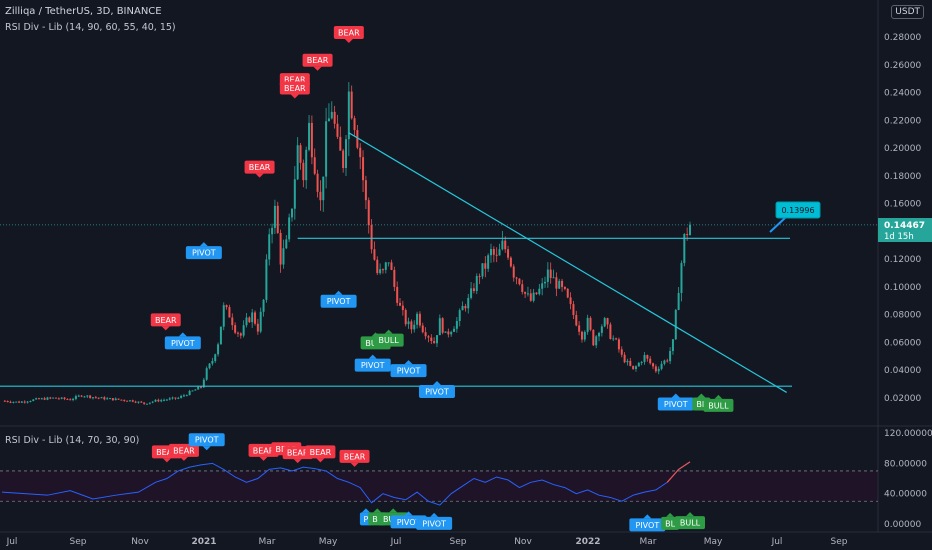 The image size is (932, 550). I want to click on rsi-tick: 40.00000, so click(905, 495).